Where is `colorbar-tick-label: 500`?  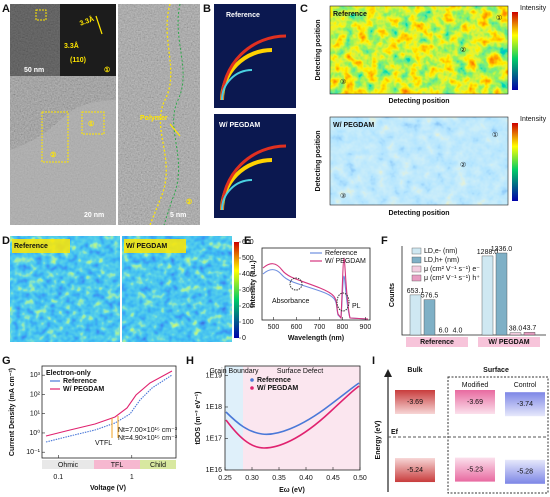
colorbar-tick-label: 500 is located at coordinates (248, 258).